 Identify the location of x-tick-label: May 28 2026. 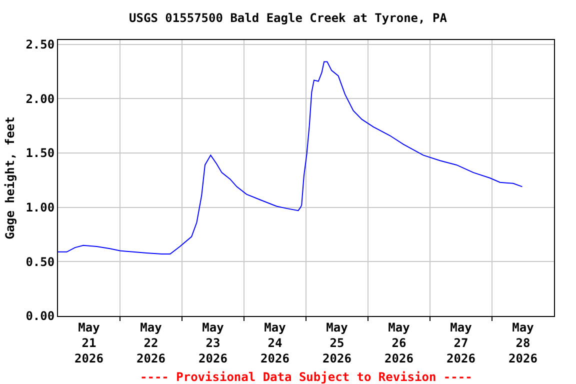
(523, 343).